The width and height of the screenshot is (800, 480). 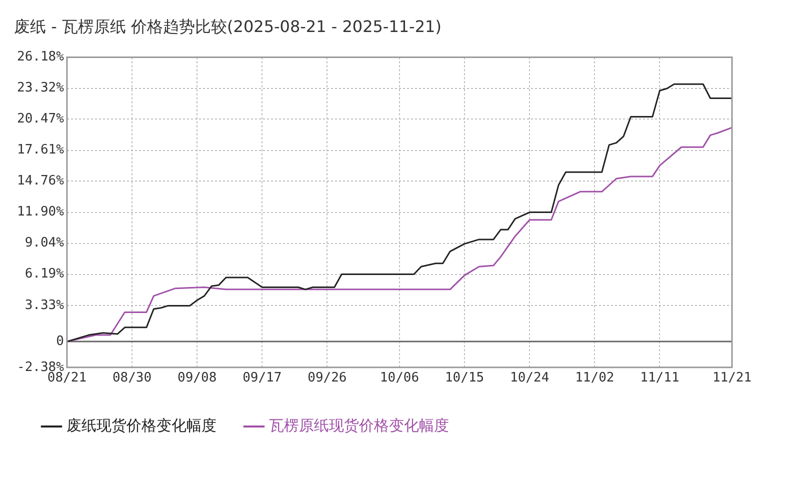 What do you see at coordinates (40, 150) in the screenshot?
I see `y-tick-label: 17.61%` at bounding box center [40, 150].